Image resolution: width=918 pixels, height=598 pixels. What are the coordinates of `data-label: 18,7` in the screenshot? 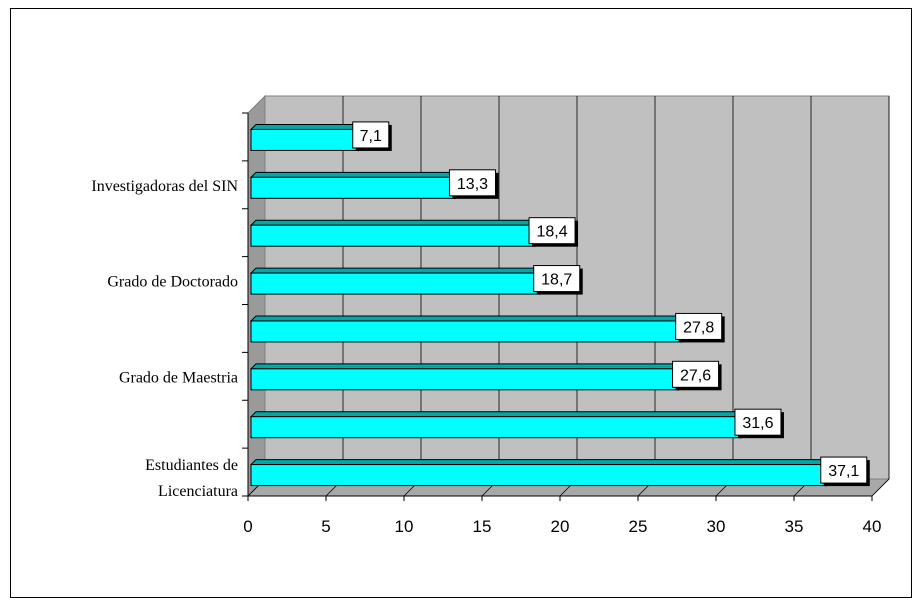 It's located at (556, 280).